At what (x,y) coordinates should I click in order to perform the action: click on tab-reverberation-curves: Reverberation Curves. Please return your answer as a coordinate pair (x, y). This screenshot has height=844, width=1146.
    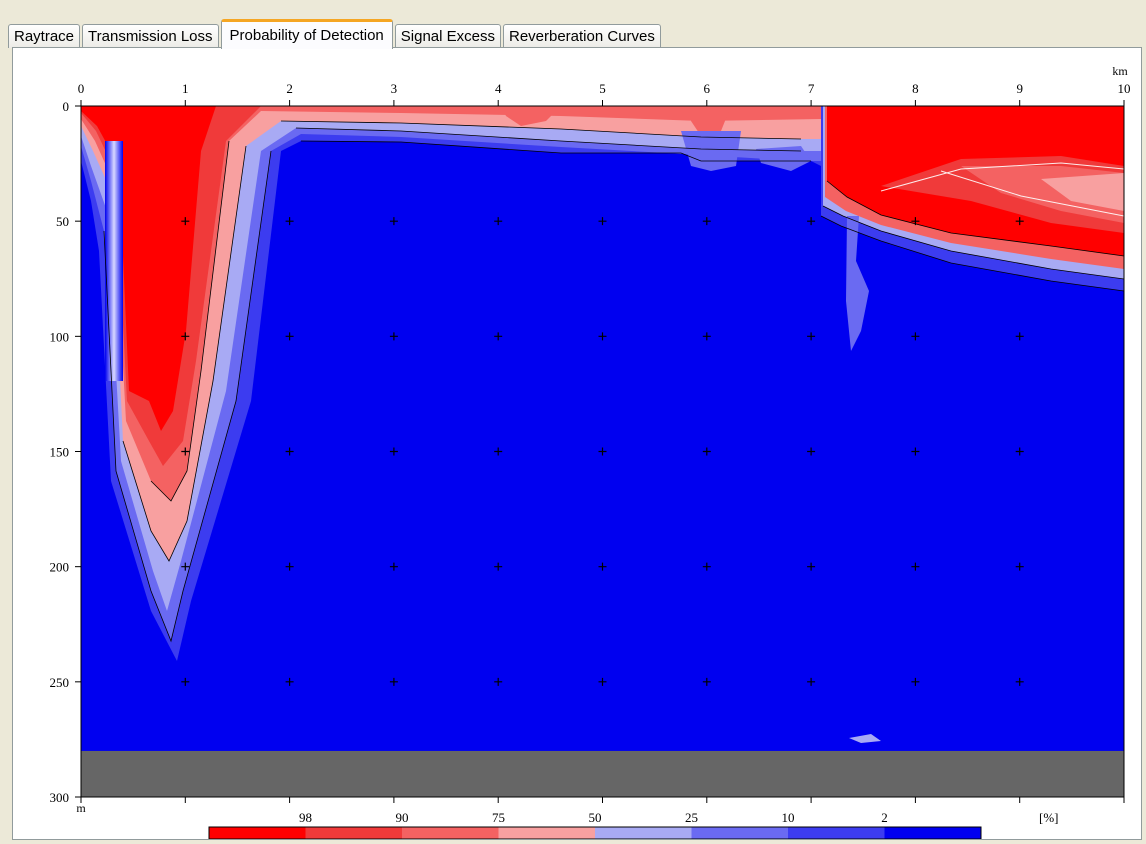
    Looking at the image, I should click on (581, 36).